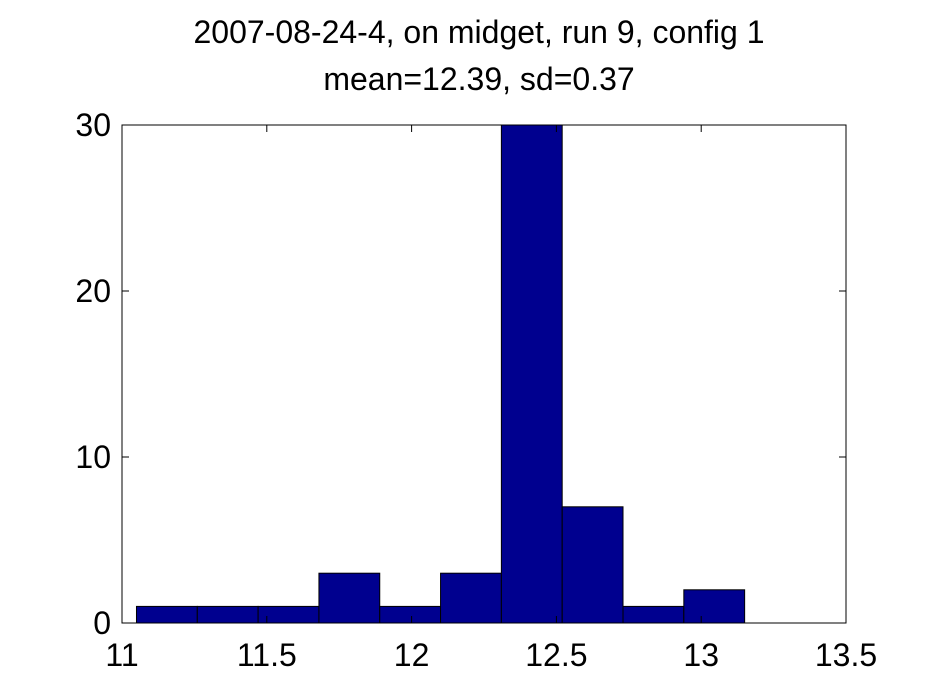 The image size is (933, 700). Describe the element at coordinates (121, 655) in the screenshot. I see `x-tick-label: 11` at that location.